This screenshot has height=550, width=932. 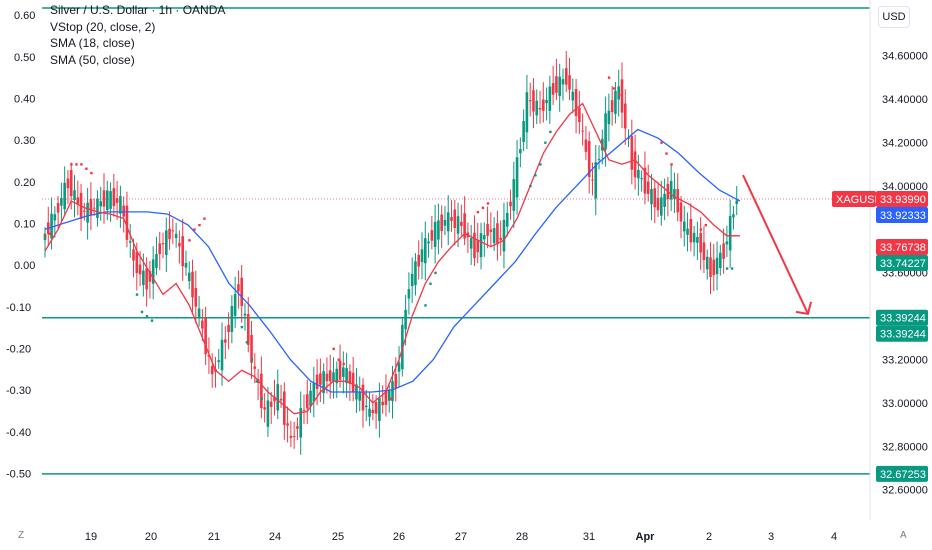 I want to click on time-axis: 19 20 21 24 25 26 27 28 31 Apr 2 3 4, so click(x=461, y=537).